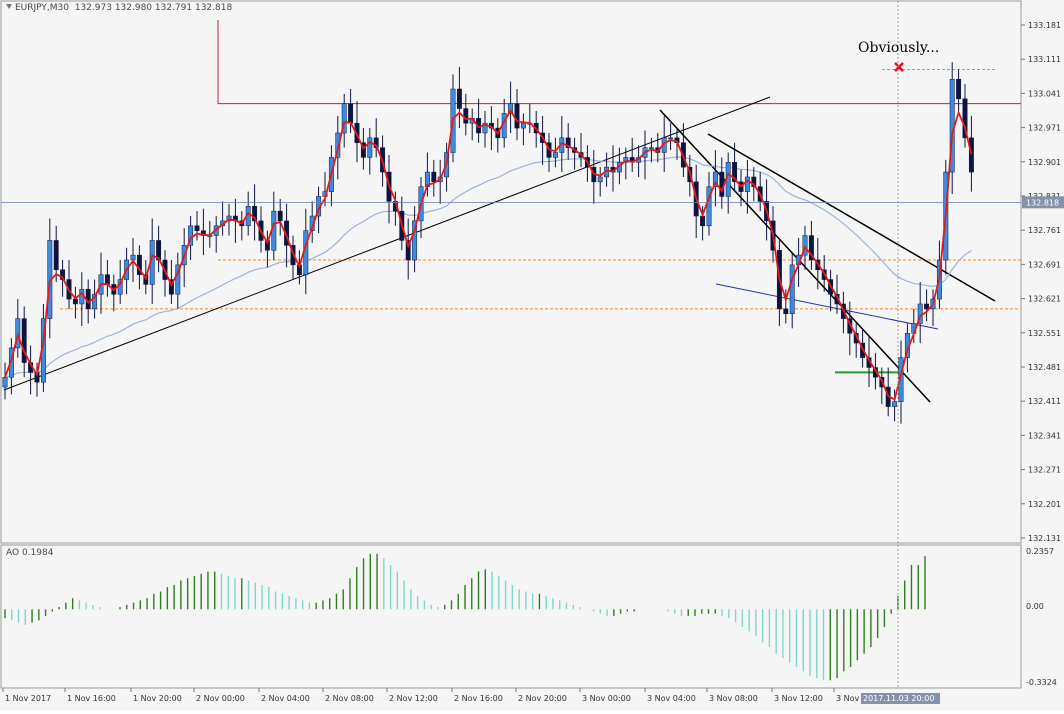 The image size is (1064, 714). Describe the element at coordinates (1044, 59) in the screenshot. I see `price-tick-label: 133.111` at that location.